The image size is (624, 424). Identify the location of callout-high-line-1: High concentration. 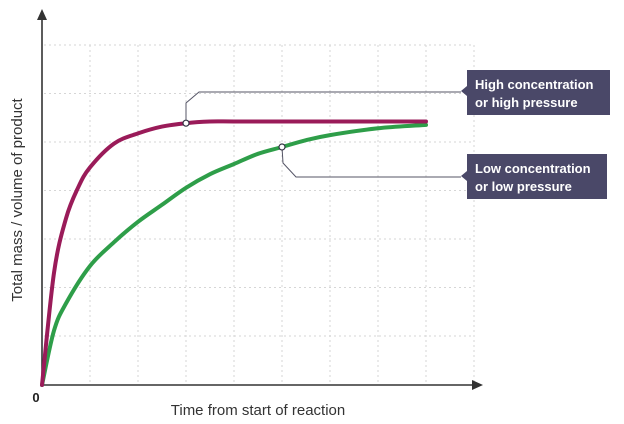
(534, 84).